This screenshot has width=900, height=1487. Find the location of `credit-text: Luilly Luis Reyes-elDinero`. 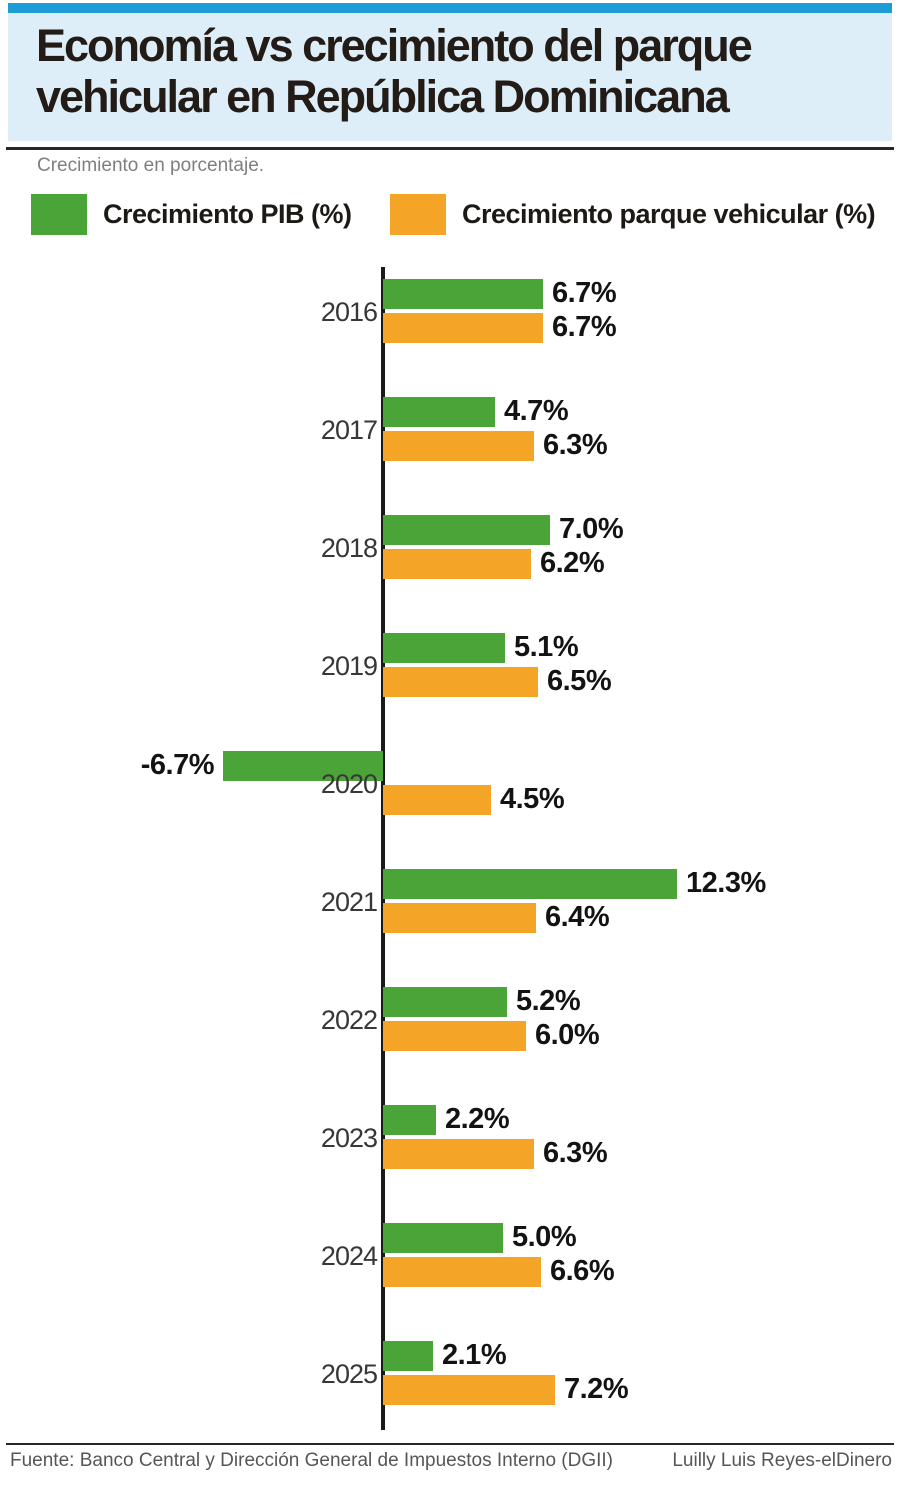

credit-text: Luilly Luis Reyes-elDinero is located at coordinates (782, 1460).